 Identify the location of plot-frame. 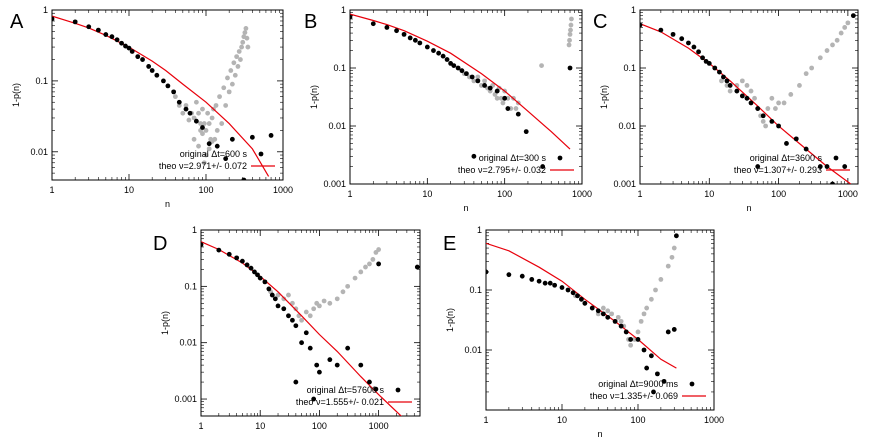
(749, 97).